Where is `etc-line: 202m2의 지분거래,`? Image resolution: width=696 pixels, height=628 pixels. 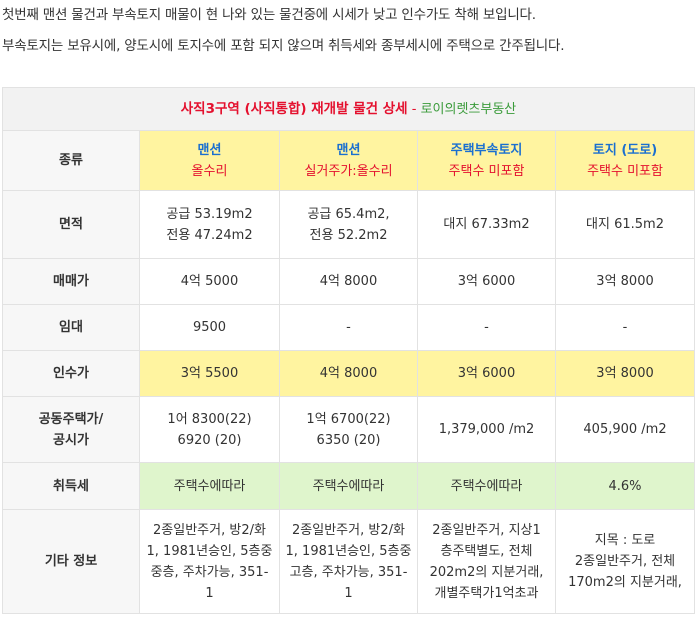 etc-line: 202m2의 지분거래, is located at coordinates (486, 572).